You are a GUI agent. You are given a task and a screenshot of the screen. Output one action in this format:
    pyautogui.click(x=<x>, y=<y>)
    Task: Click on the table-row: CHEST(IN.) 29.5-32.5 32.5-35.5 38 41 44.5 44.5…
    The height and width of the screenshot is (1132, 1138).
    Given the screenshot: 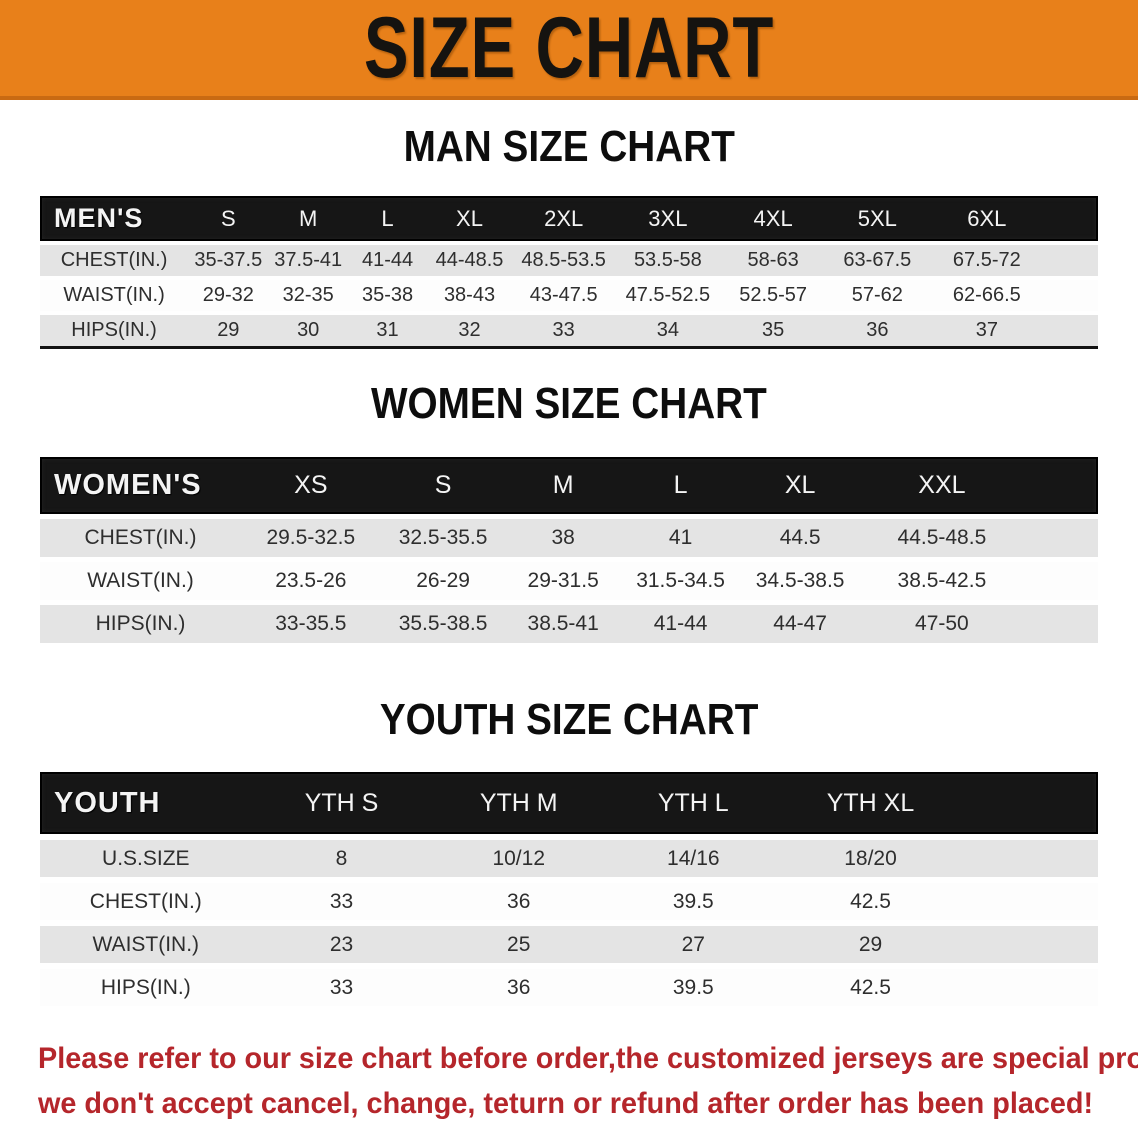 What is the action you would take?
    pyautogui.click(x=569, y=538)
    